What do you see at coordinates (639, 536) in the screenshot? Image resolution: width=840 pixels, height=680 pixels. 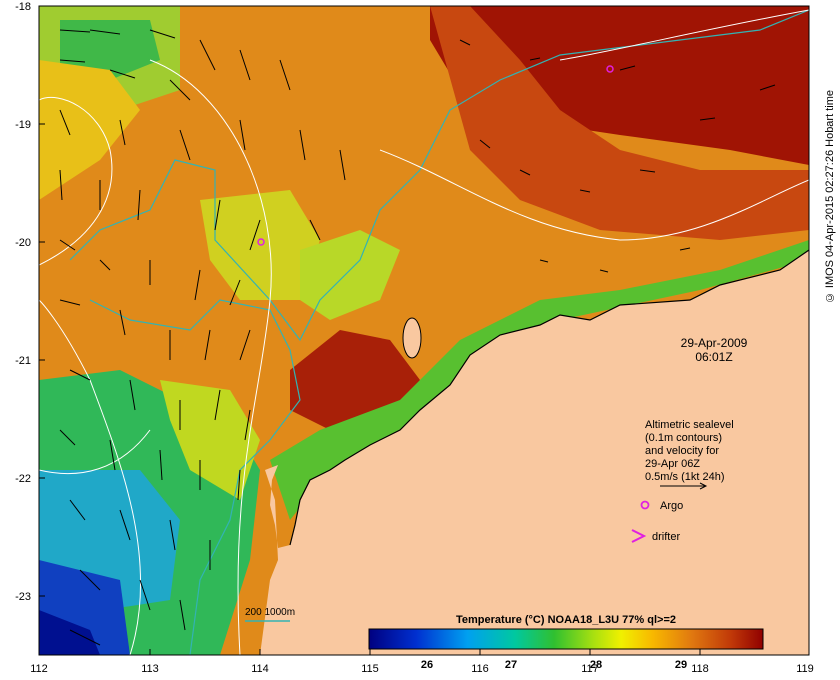 I see `drifter-key-icon` at bounding box center [639, 536].